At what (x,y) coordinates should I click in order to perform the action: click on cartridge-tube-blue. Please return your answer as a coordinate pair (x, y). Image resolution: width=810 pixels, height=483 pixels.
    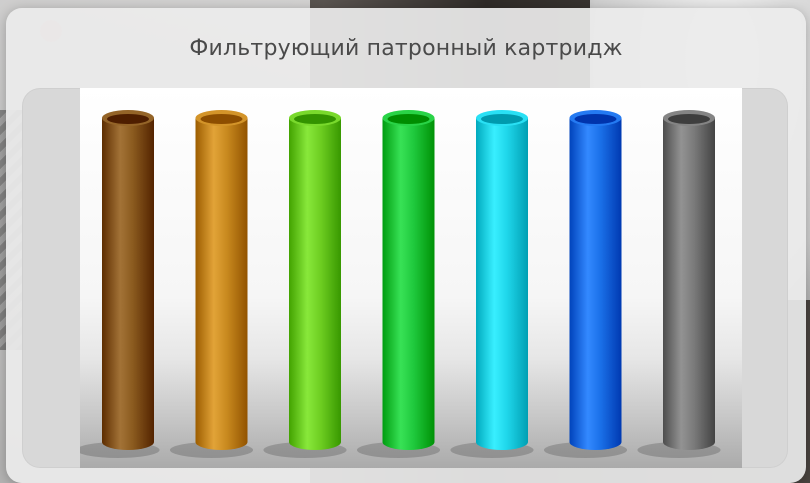
    Looking at the image, I should click on (585, 284).